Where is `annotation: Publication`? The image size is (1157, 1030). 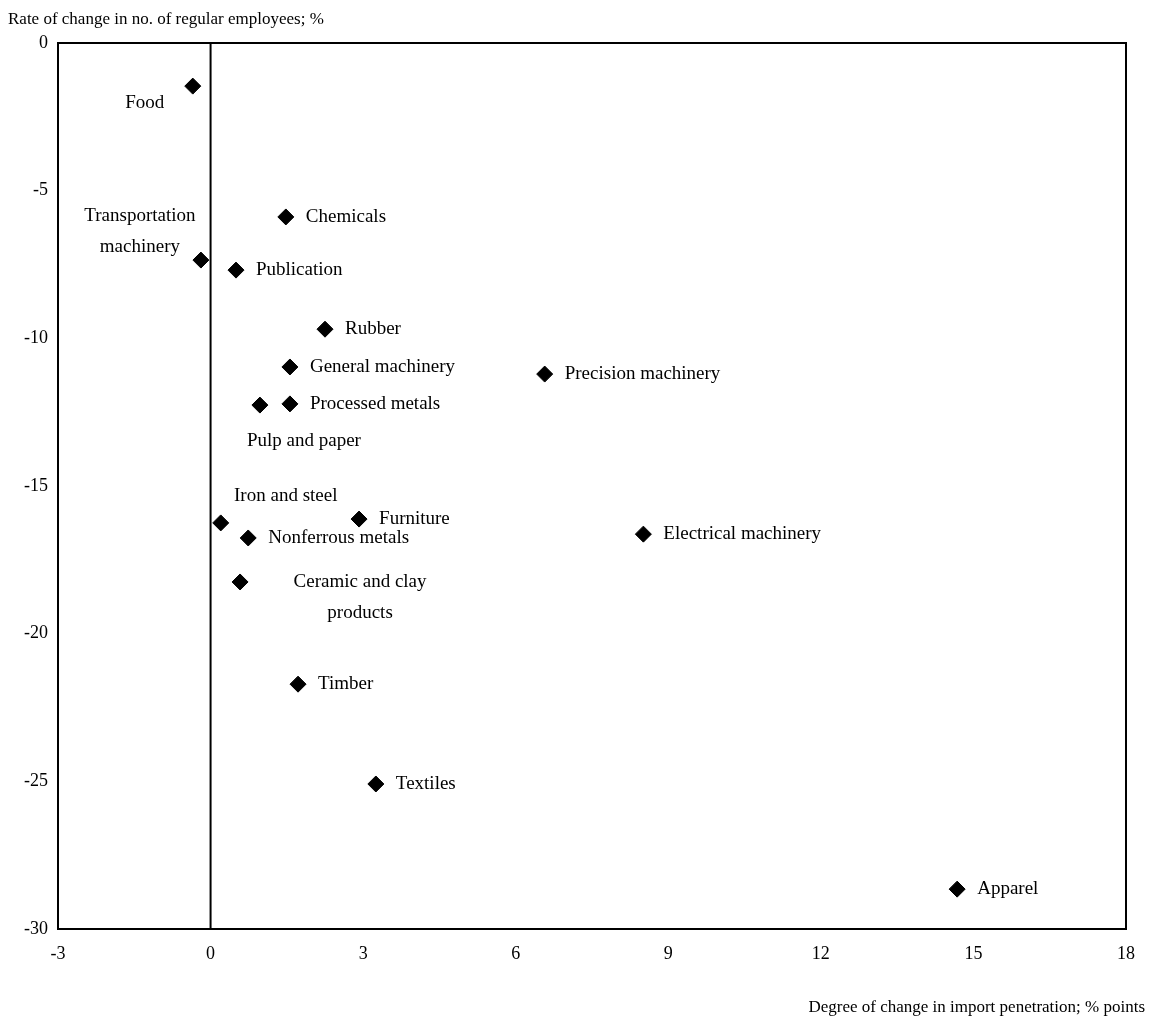
annotation: Publication is located at coordinates (300, 269).